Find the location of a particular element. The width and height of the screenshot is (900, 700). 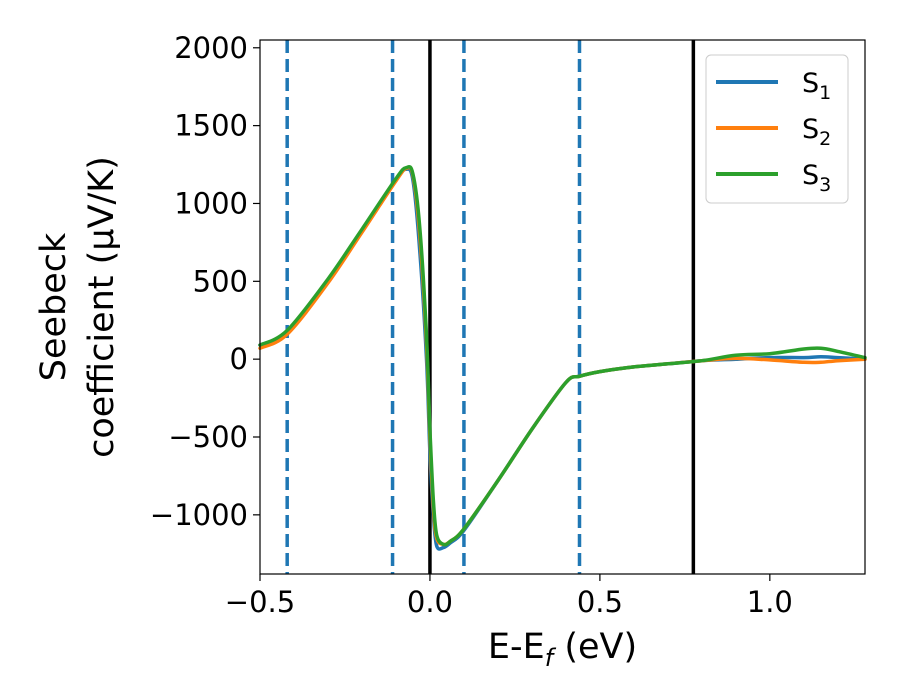

y-tick-label: 1000 is located at coordinates (211, 203).